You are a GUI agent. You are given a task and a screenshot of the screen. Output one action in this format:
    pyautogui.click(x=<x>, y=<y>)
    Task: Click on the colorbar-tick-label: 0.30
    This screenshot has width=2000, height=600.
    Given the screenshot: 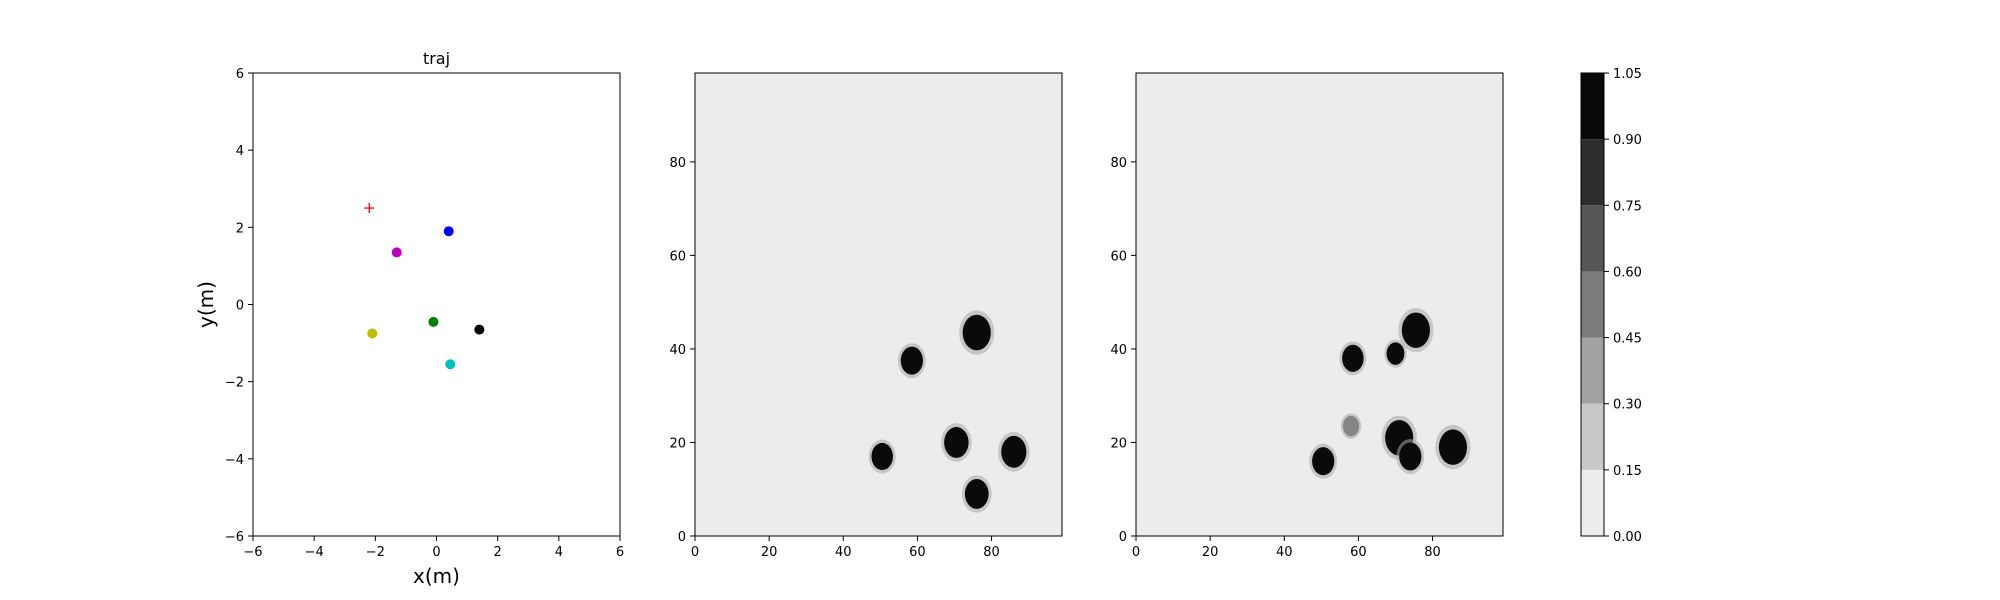 What is the action you would take?
    pyautogui.click(x=1627, y=405)
    